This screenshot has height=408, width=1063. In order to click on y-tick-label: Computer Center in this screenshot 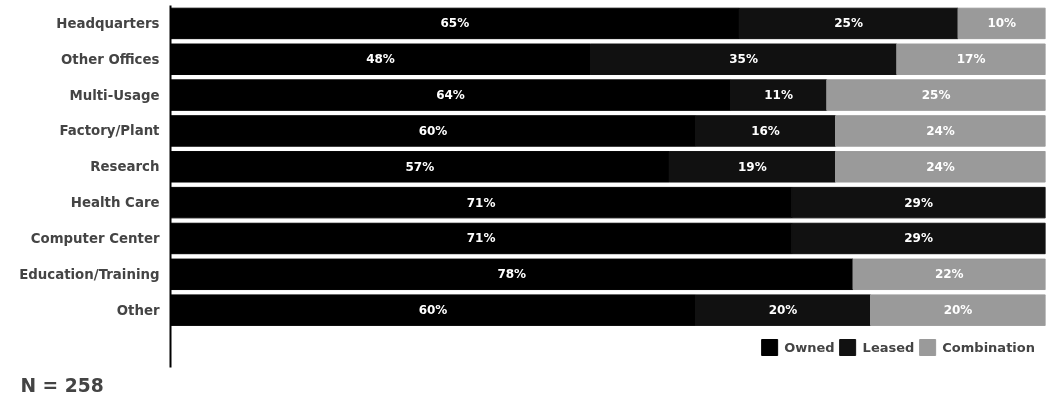, I will do `click(95, 238)`.